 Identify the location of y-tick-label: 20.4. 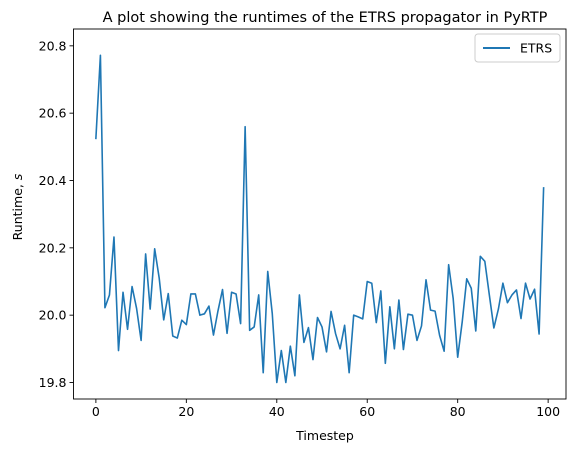
(53, 180).